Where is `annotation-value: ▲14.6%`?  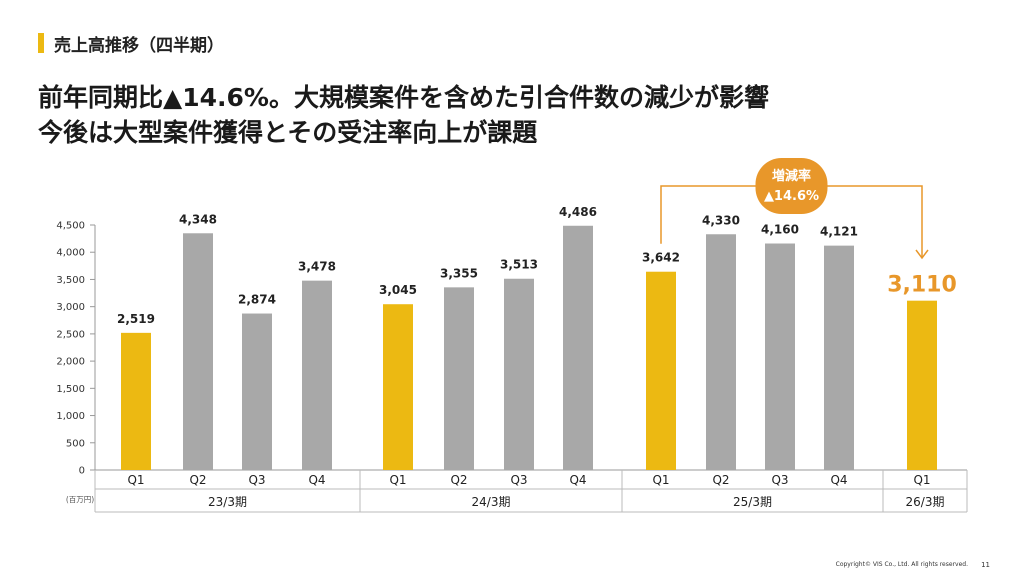
annotation-value: ▲14.6% is located at coordinates (791, 196).